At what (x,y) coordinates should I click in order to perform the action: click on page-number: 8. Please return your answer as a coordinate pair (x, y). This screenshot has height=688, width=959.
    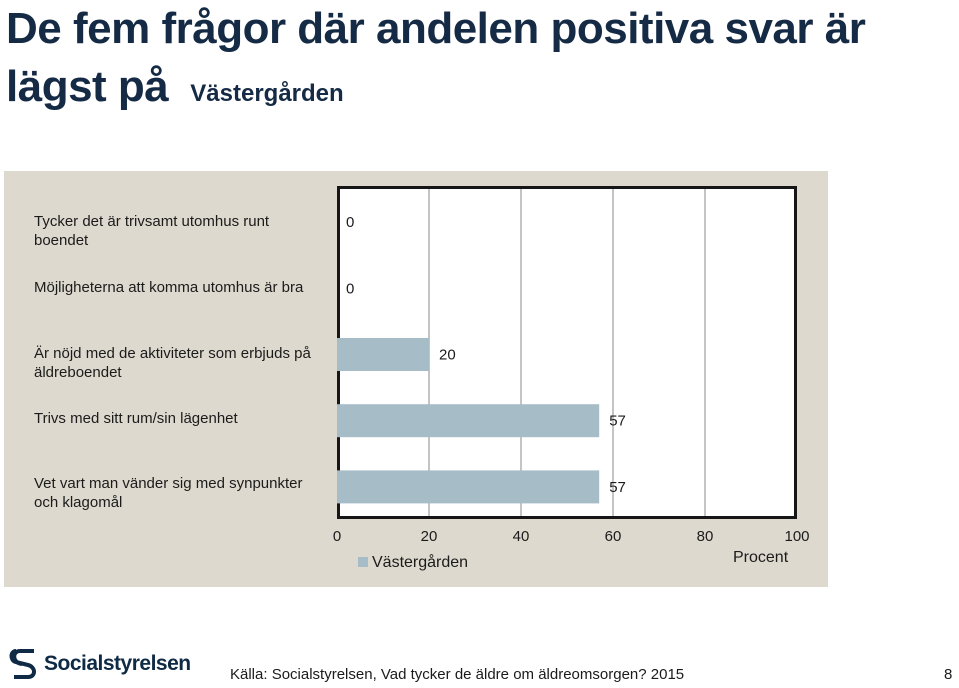
    Looking at the image, I should click on (948, 674).